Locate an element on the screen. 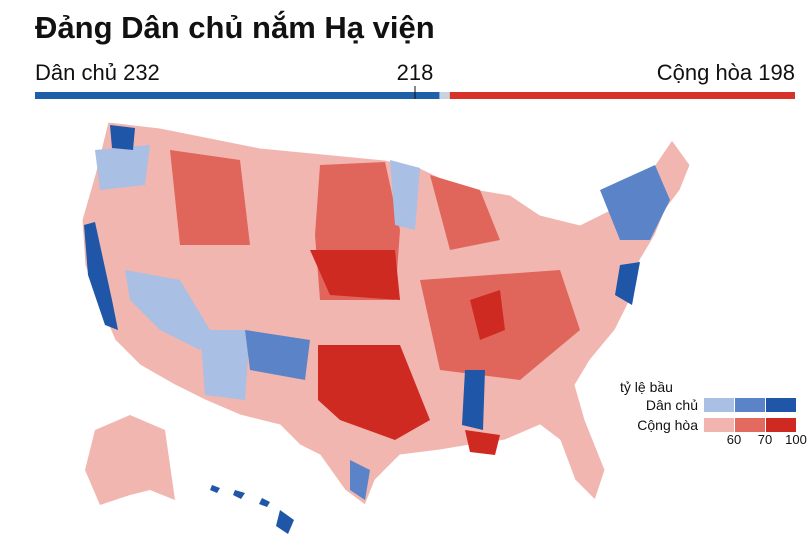  party-label: Cộng hòa 198 is located at coordinates (726, 72).